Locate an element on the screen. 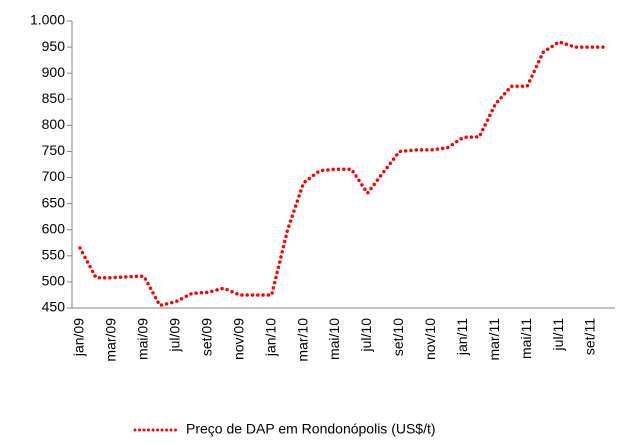  y-tick-label: 1.000 is located at coordinates (47, 20).